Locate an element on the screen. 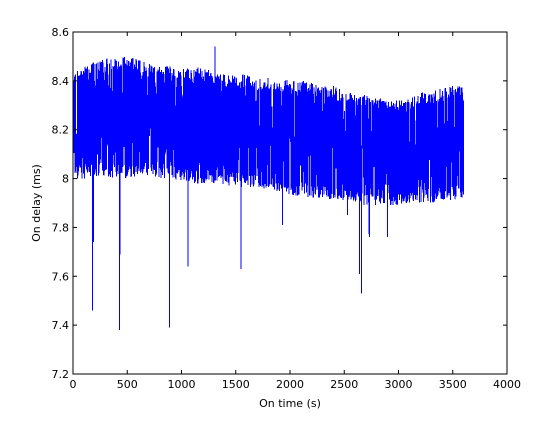 This screenshot has width=560, height=424. y-tick-label: 8.4 is located at coordinates (61, 81).